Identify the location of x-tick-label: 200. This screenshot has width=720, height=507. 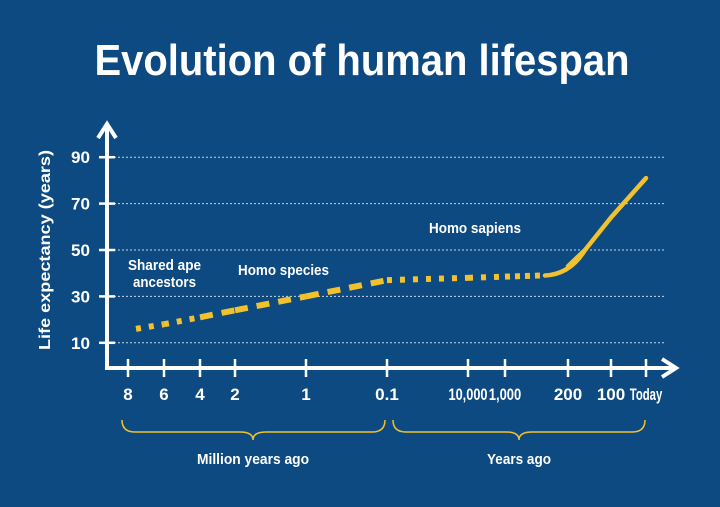
(568, 394).